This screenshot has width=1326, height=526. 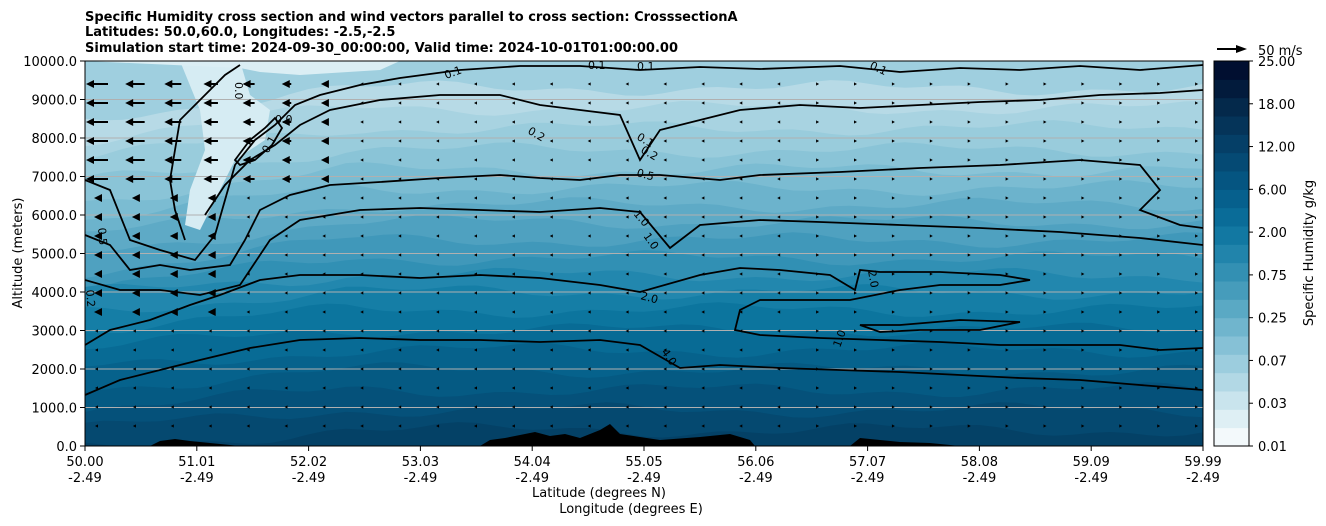 I want to click on colorbar-tick-label: 25.00, so click(x=1276, y=62).